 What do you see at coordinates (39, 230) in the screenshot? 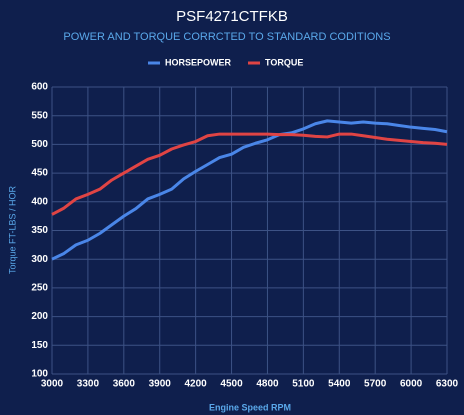
I see `y-tick-label: 350` at bounding box center [39, 230].